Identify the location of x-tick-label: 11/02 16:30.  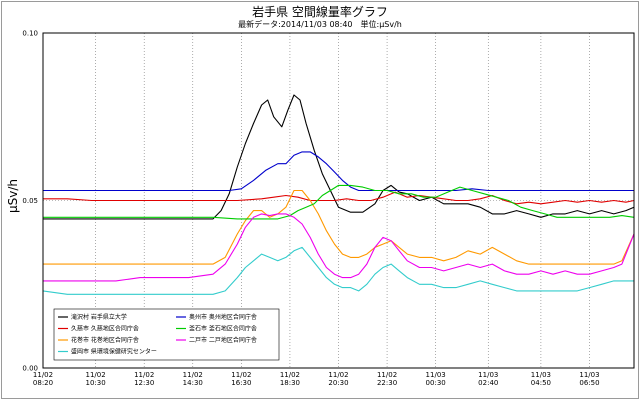
(241, 379).